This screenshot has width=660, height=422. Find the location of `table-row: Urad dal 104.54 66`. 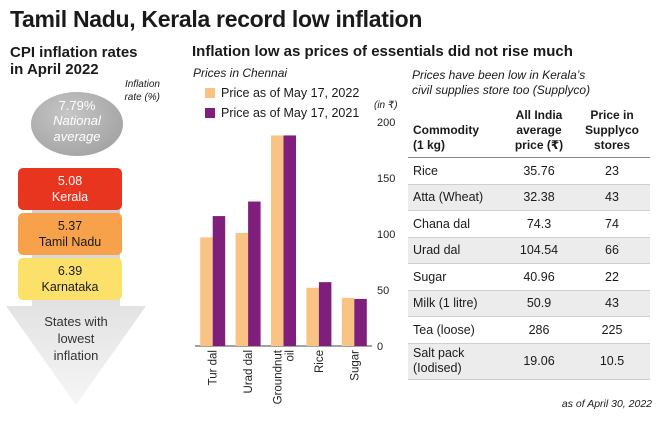

table-row: Urad dal 104.54 66 is located at coordinates (529, 250).